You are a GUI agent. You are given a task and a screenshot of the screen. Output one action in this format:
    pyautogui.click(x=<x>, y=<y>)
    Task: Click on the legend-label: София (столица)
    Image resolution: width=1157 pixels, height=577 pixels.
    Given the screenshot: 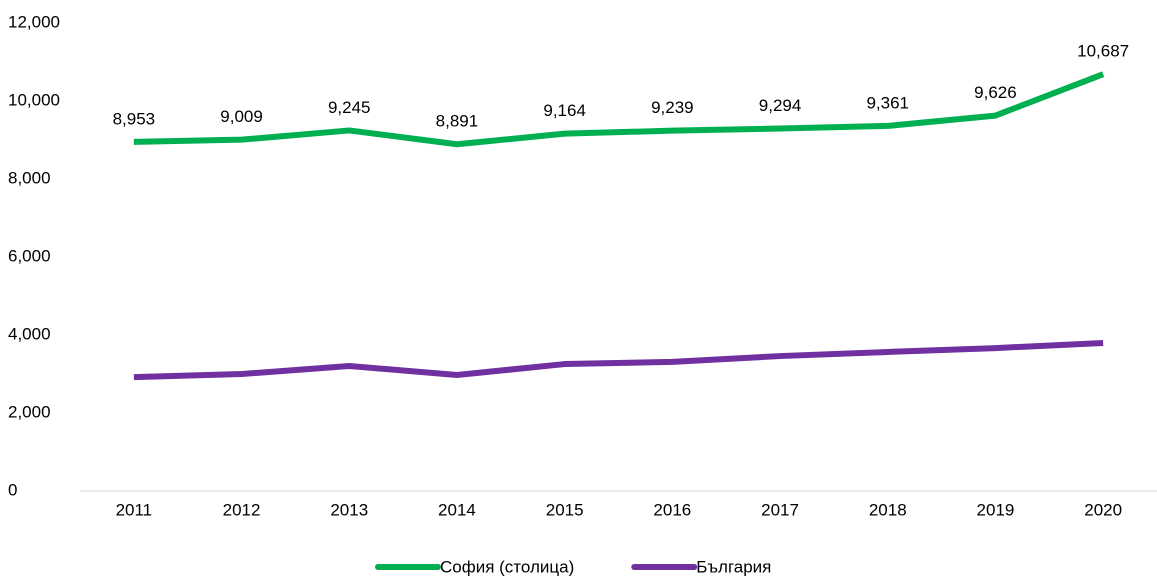 What is the action you would take?
    pyautogui.click(x=507, y=566)
    